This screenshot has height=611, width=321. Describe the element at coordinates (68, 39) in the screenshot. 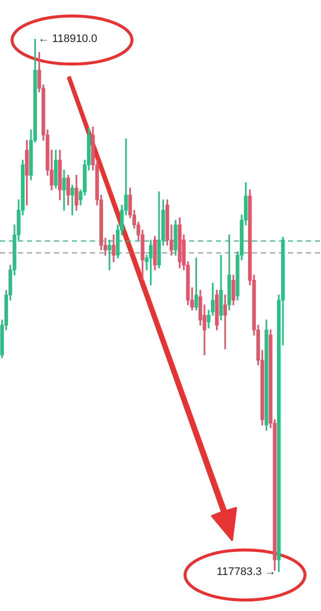

I see `annotation: ← 118910.0` at that location.